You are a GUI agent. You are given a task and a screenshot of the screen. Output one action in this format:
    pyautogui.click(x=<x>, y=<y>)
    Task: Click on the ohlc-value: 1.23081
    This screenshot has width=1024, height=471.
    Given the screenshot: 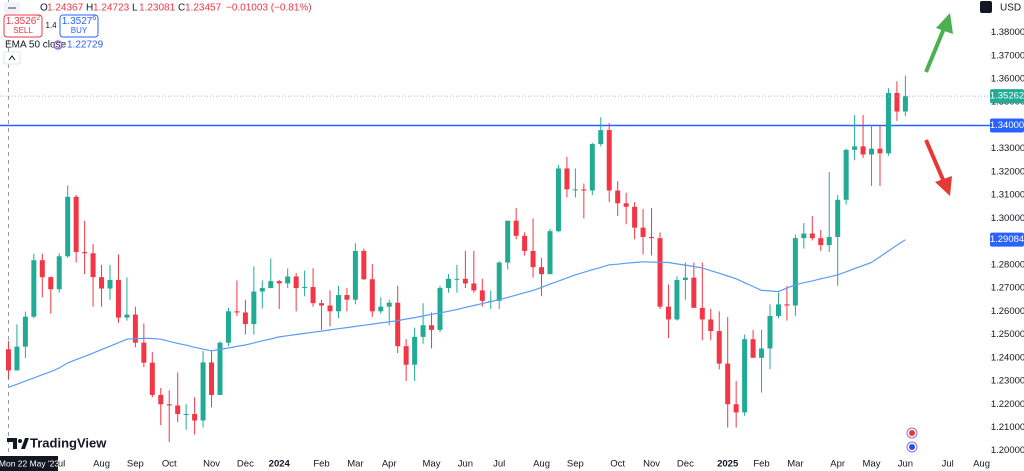 What is the action you would take?
    pyautogui.click(x=157, y=8)
    